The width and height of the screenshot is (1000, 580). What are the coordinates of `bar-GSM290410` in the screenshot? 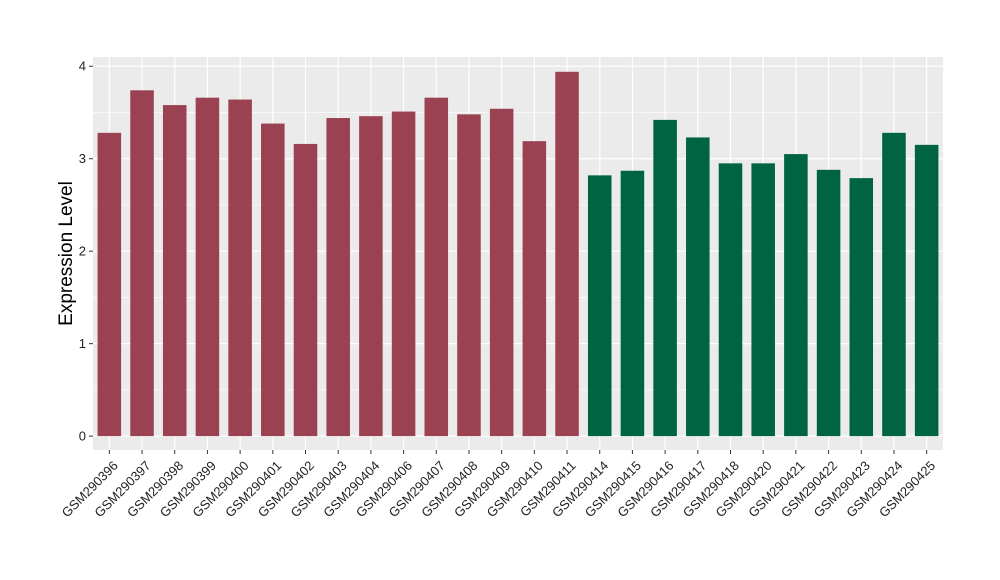 It's located at (534, 289).